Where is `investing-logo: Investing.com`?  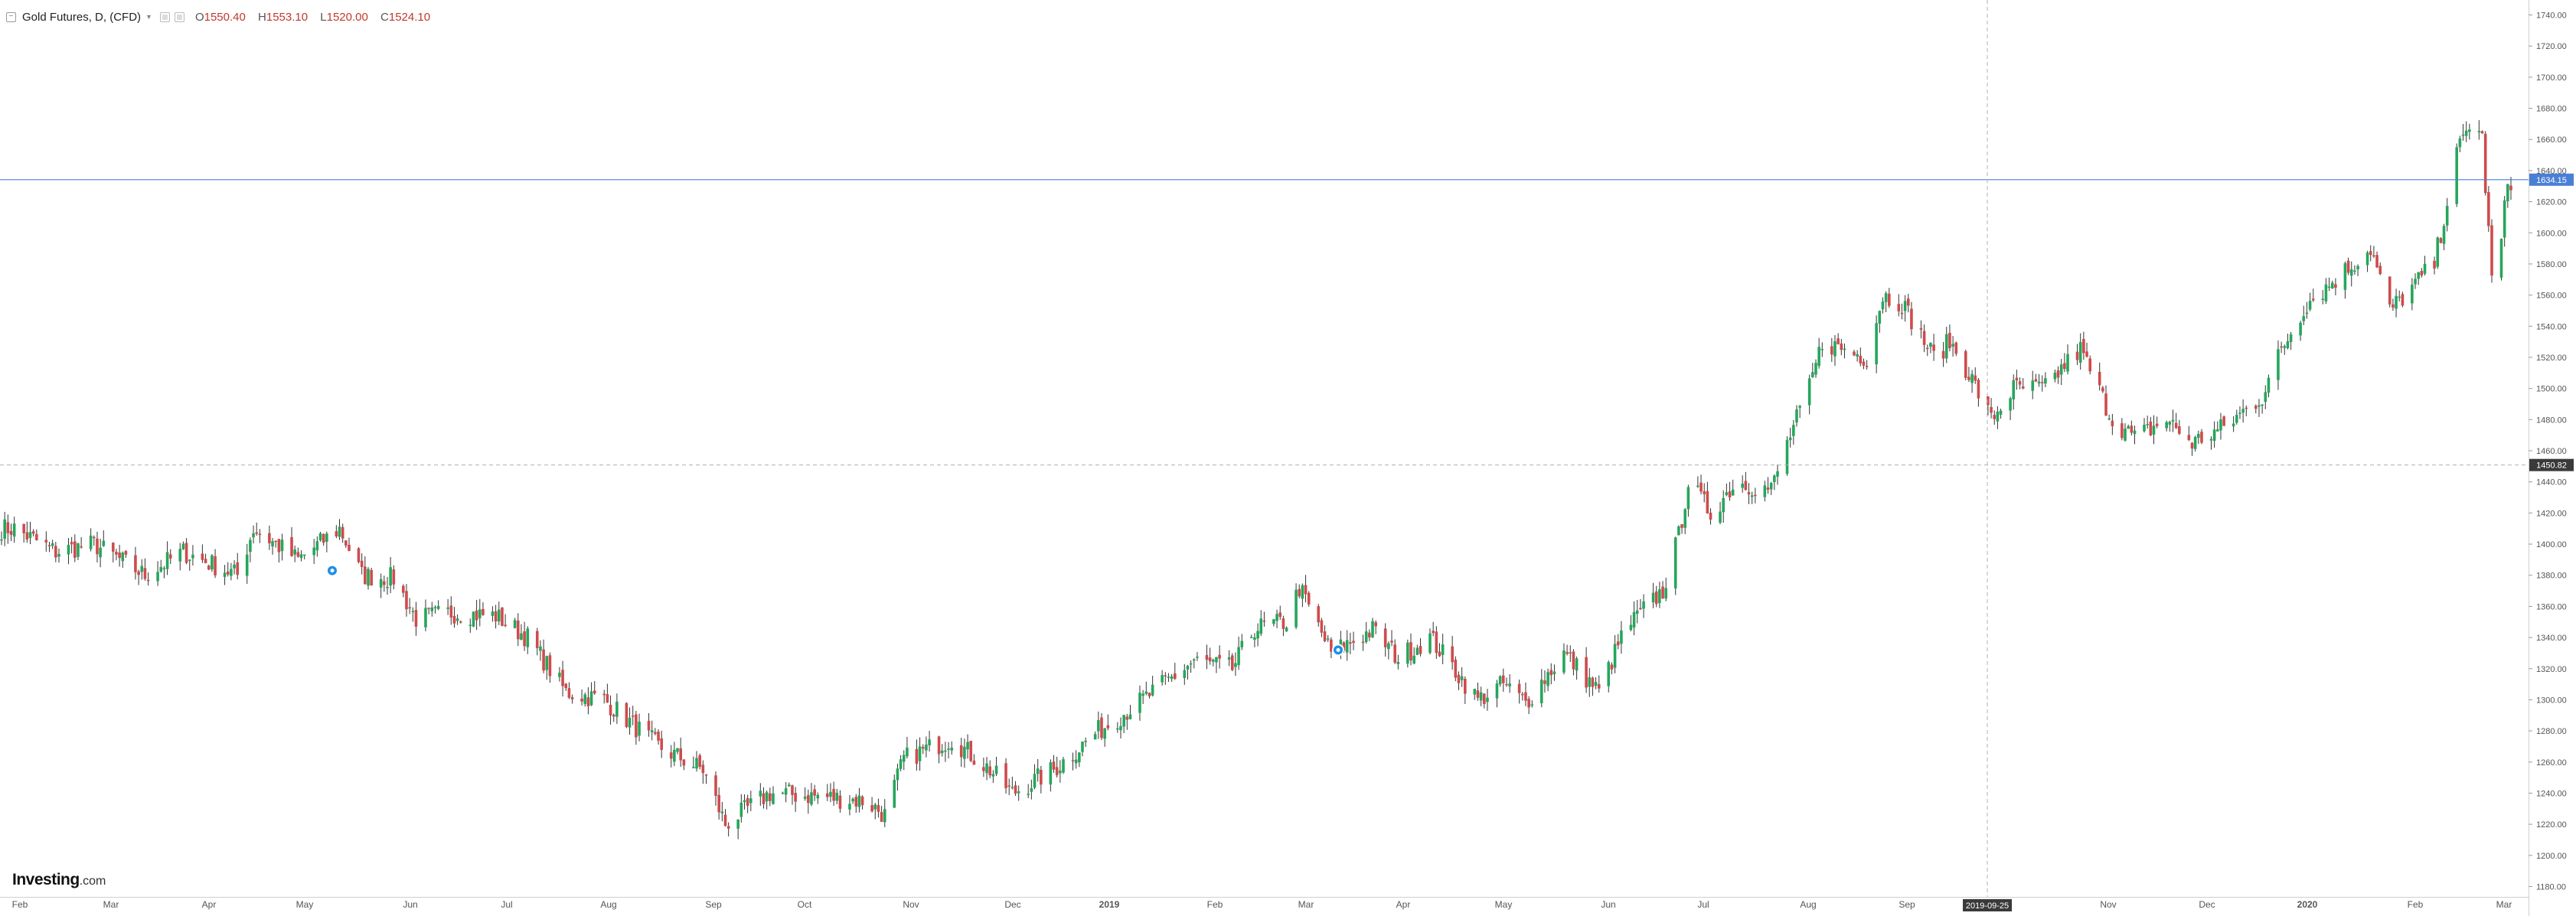
investing-logo: Investing.com is located at coordinates (59, 880).